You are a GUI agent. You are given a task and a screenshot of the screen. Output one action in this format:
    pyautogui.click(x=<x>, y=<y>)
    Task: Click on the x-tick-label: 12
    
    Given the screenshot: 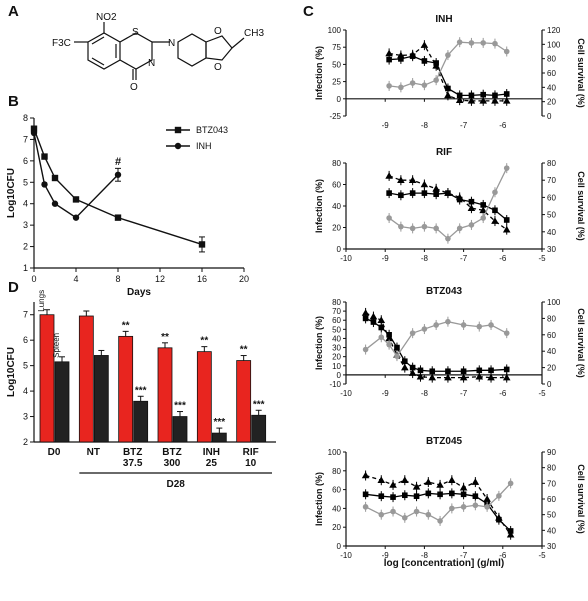 What is the action you would take?
    pyautogui.click(x=160, y=279)
    